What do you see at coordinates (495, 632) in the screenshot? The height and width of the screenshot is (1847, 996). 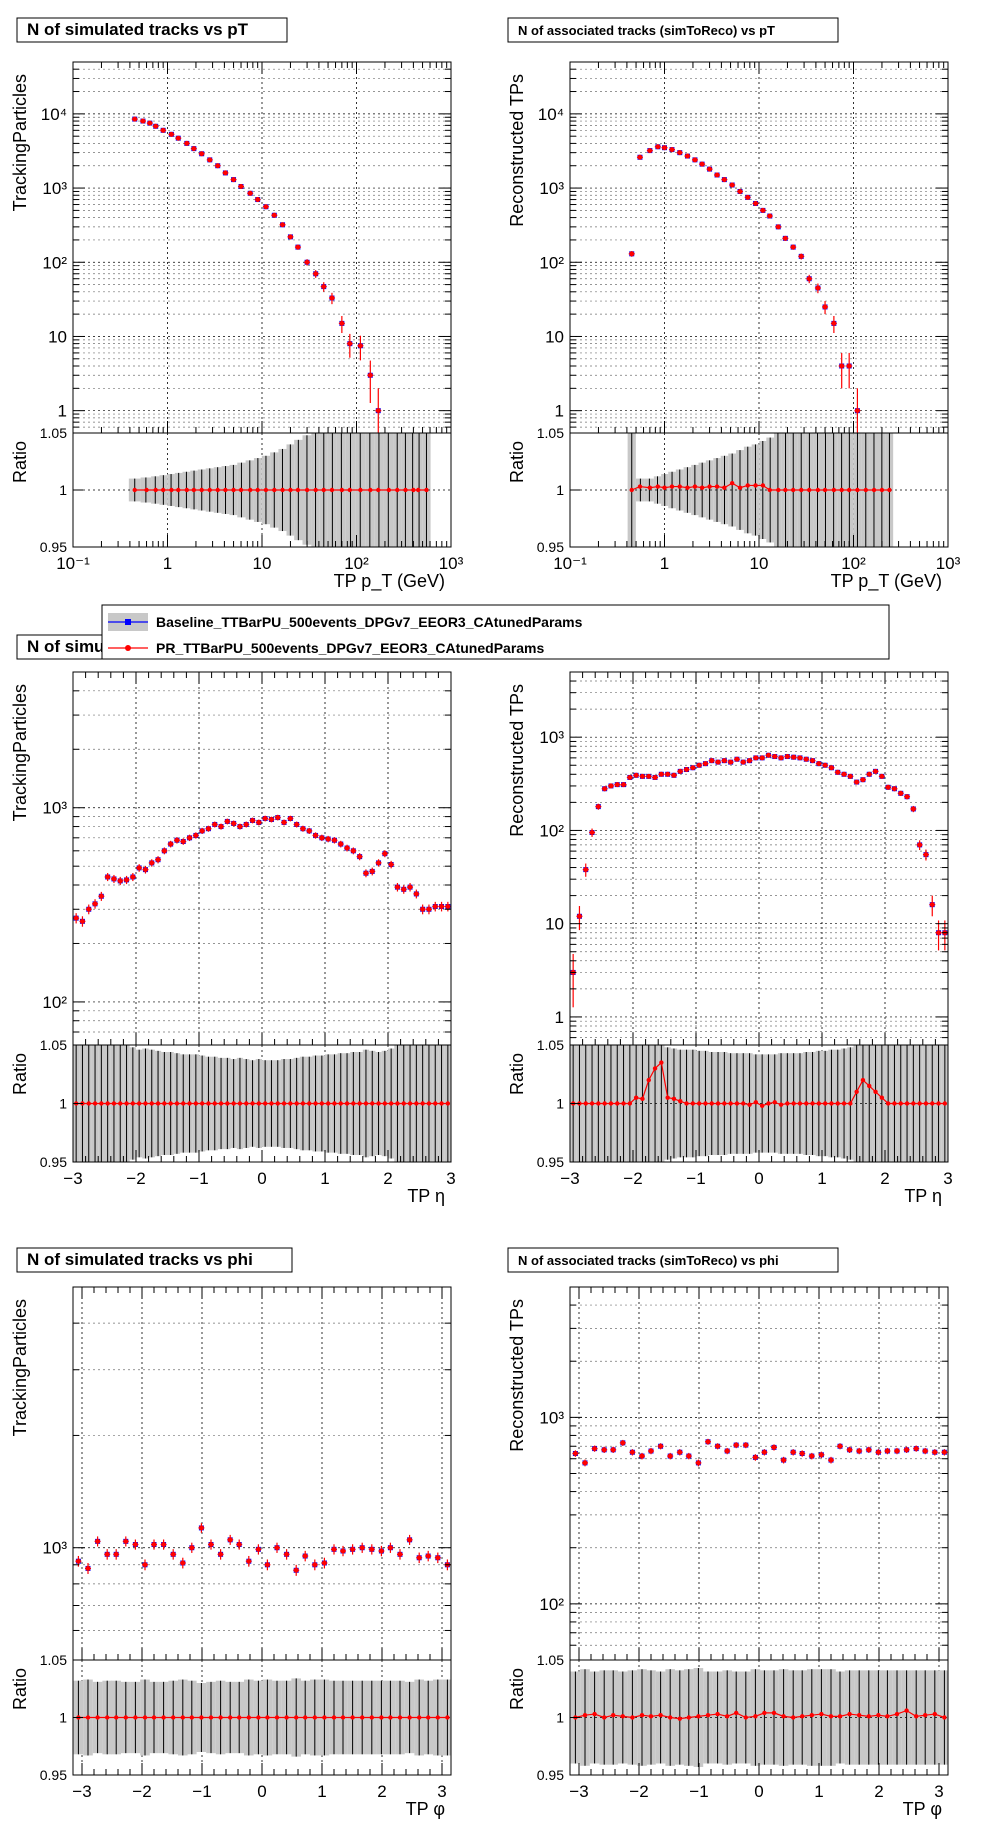 I see `legend-box` at bounding box center [495, 632].